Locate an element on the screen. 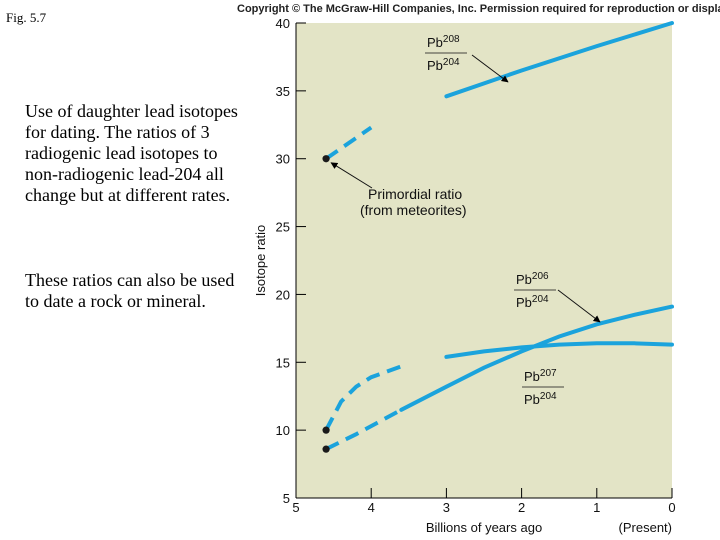  series-line-solid-pb207-pb204 is located at coordinates (559, 350).